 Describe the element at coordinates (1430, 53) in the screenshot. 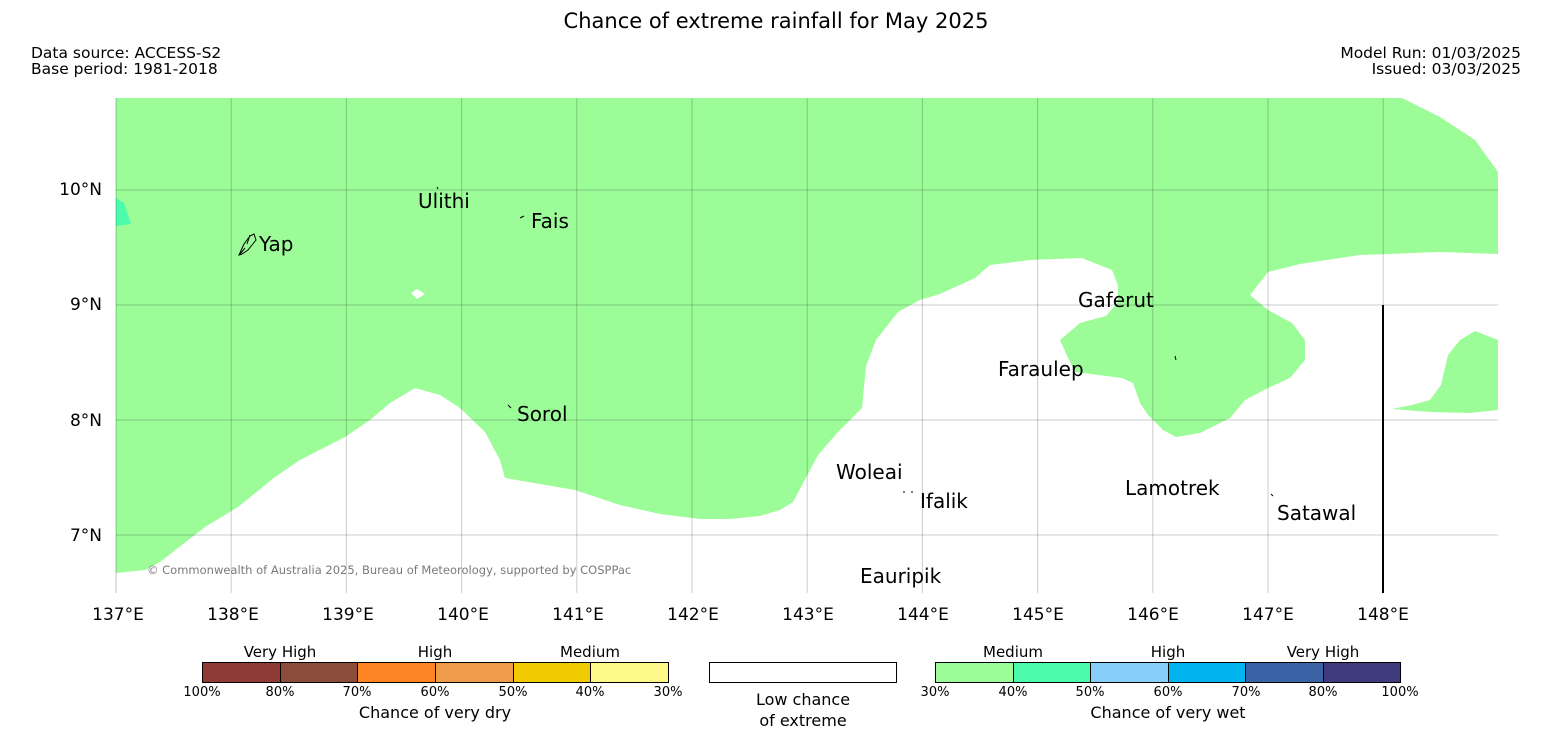

I see `model-run-text: Model Run: 01/03/2025` at that location.